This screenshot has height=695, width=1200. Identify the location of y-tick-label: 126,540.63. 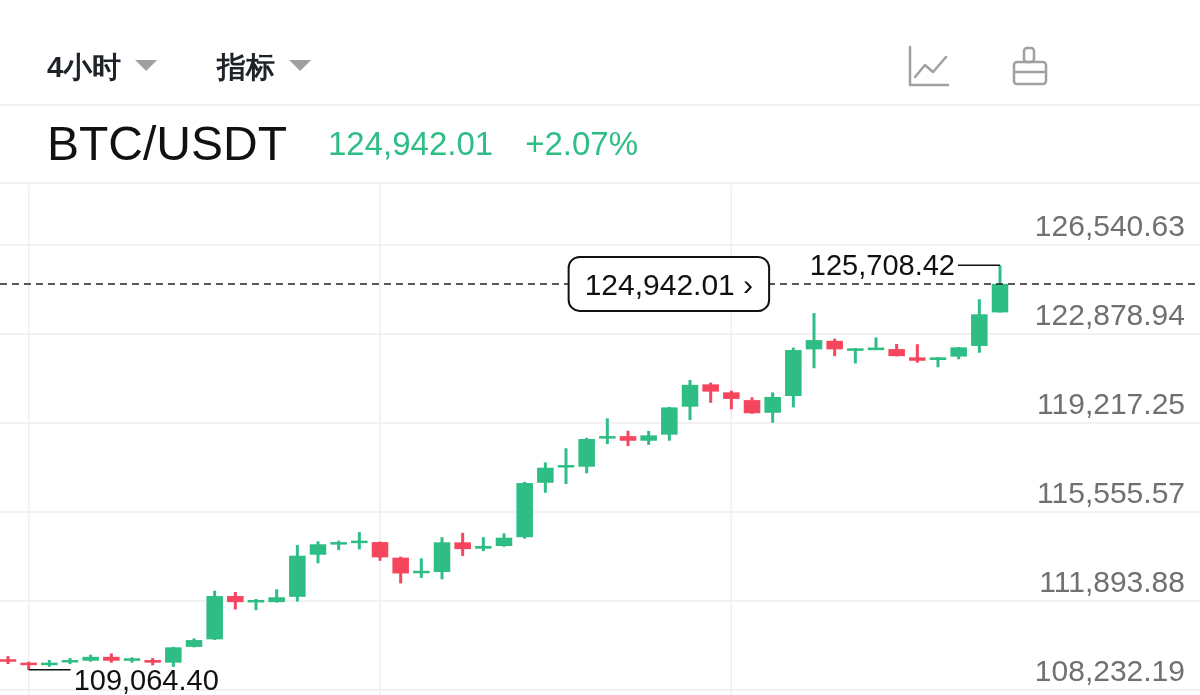
(1109, 226).